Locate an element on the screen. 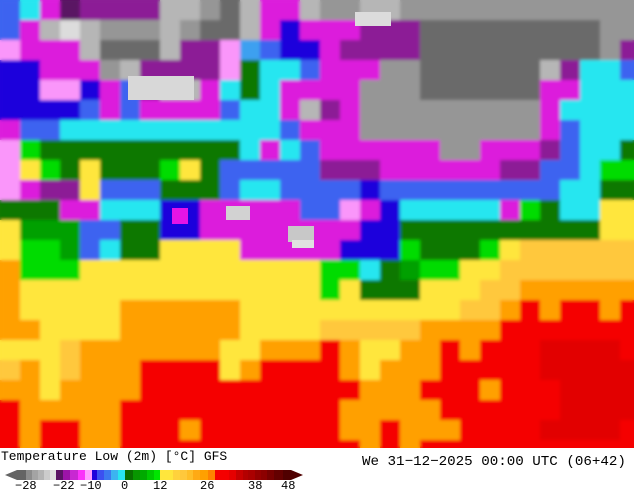  svg-text: 48 is located at coordinates (288, 484).